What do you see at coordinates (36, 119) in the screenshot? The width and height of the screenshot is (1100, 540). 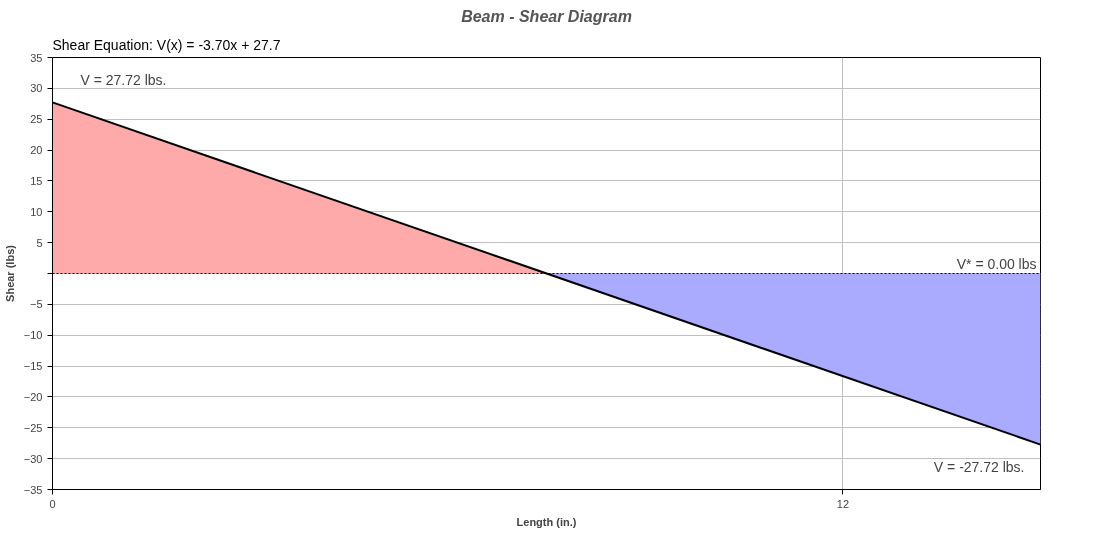 I see `y-tick-label: 25` at bounding box center [36, 119].